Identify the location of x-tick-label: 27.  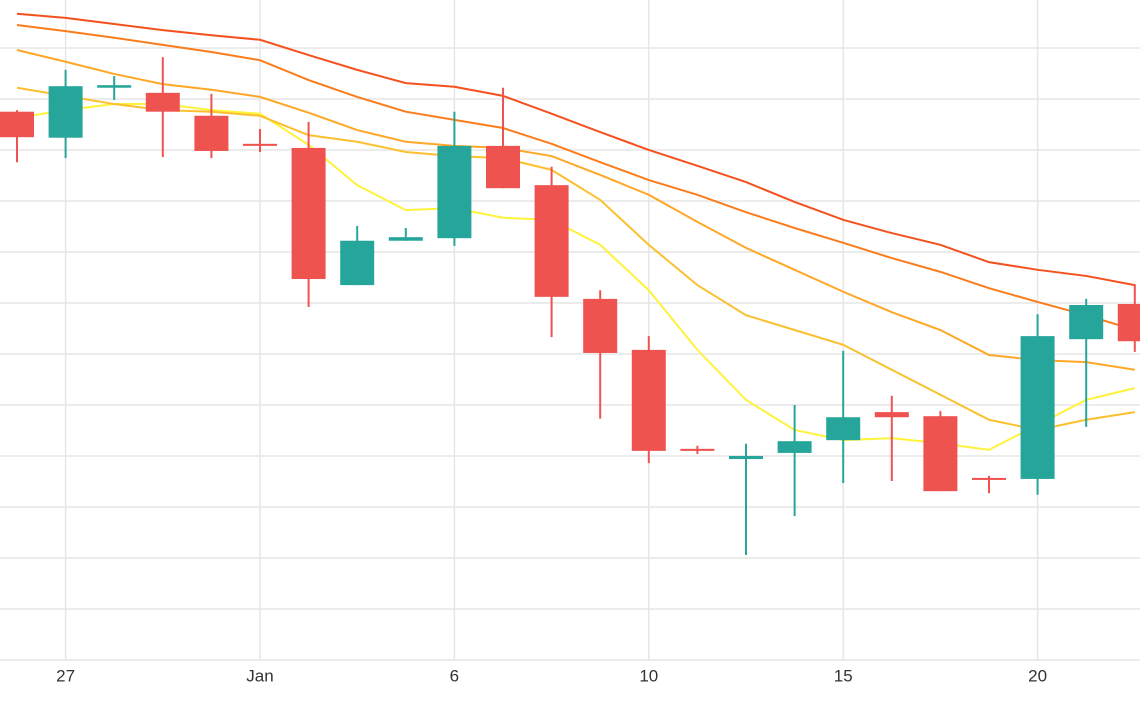
(65, 675).